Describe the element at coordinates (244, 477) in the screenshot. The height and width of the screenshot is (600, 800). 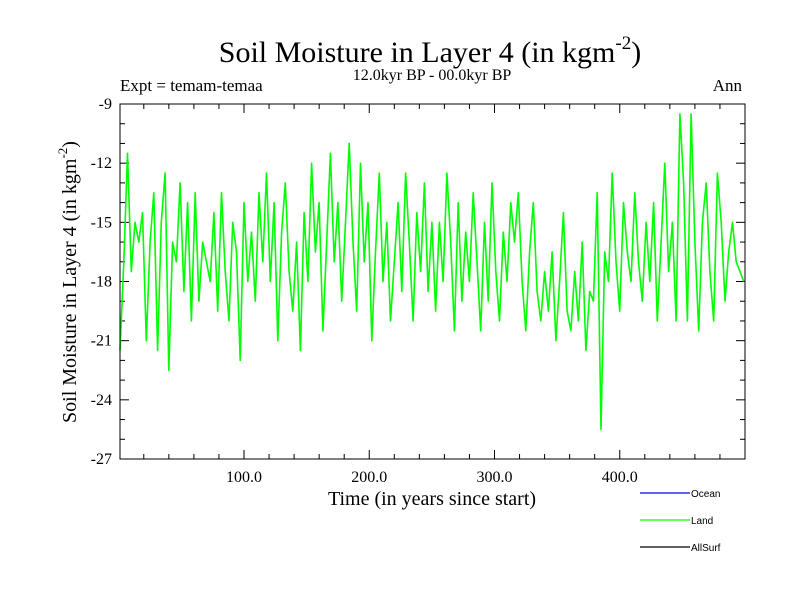
I see `x-tick-label: 100.0` at that location.